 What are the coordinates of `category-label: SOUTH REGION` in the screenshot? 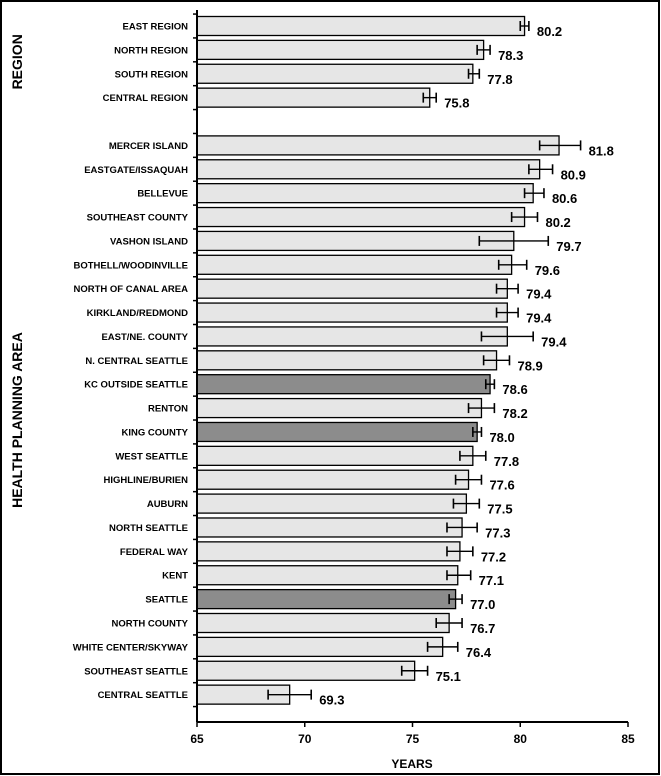 It's located at (152, 74).